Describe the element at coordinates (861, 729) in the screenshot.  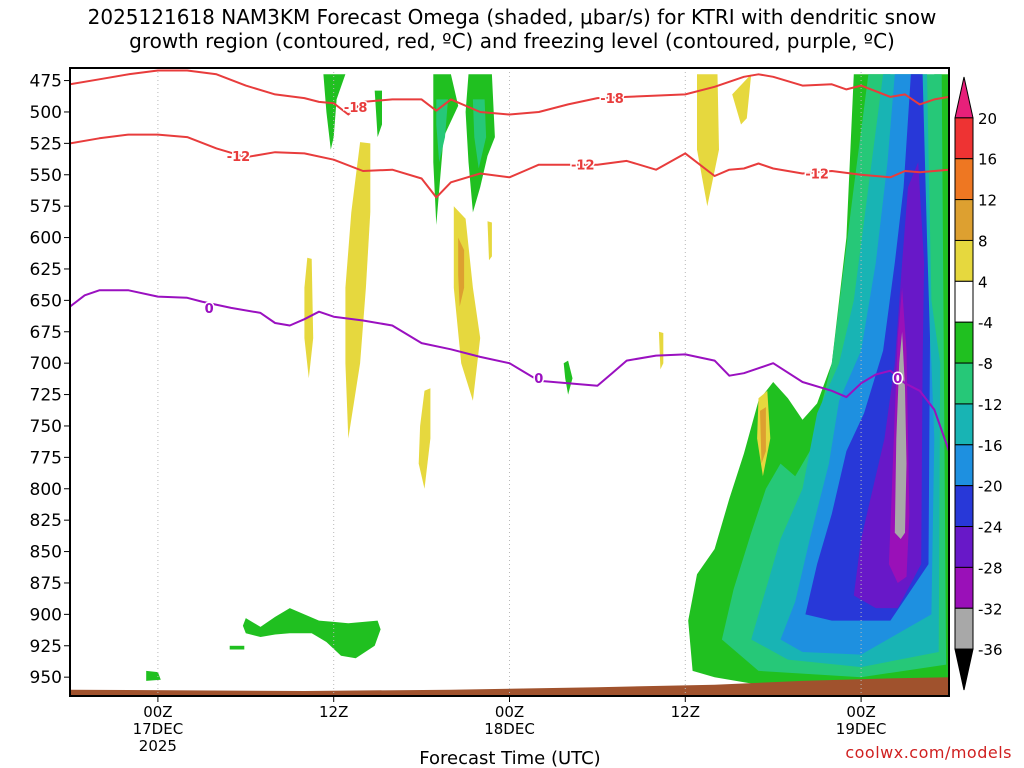
I see `x-tick-label: 19DEC` at that location.